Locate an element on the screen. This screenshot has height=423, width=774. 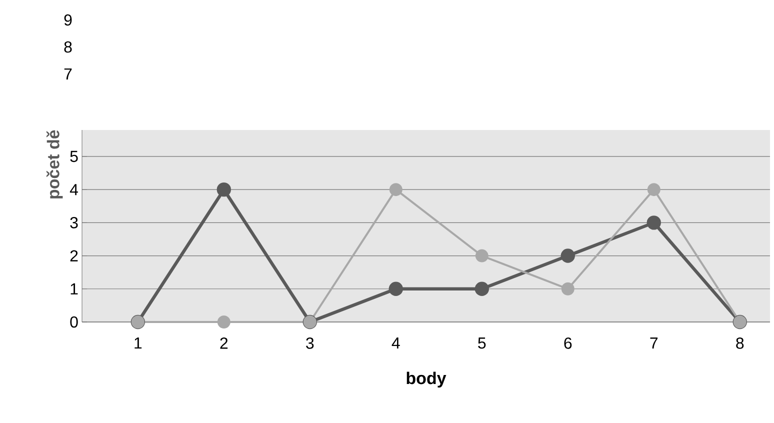
x-tick-label: 6 is located at coordinates (568, 343).